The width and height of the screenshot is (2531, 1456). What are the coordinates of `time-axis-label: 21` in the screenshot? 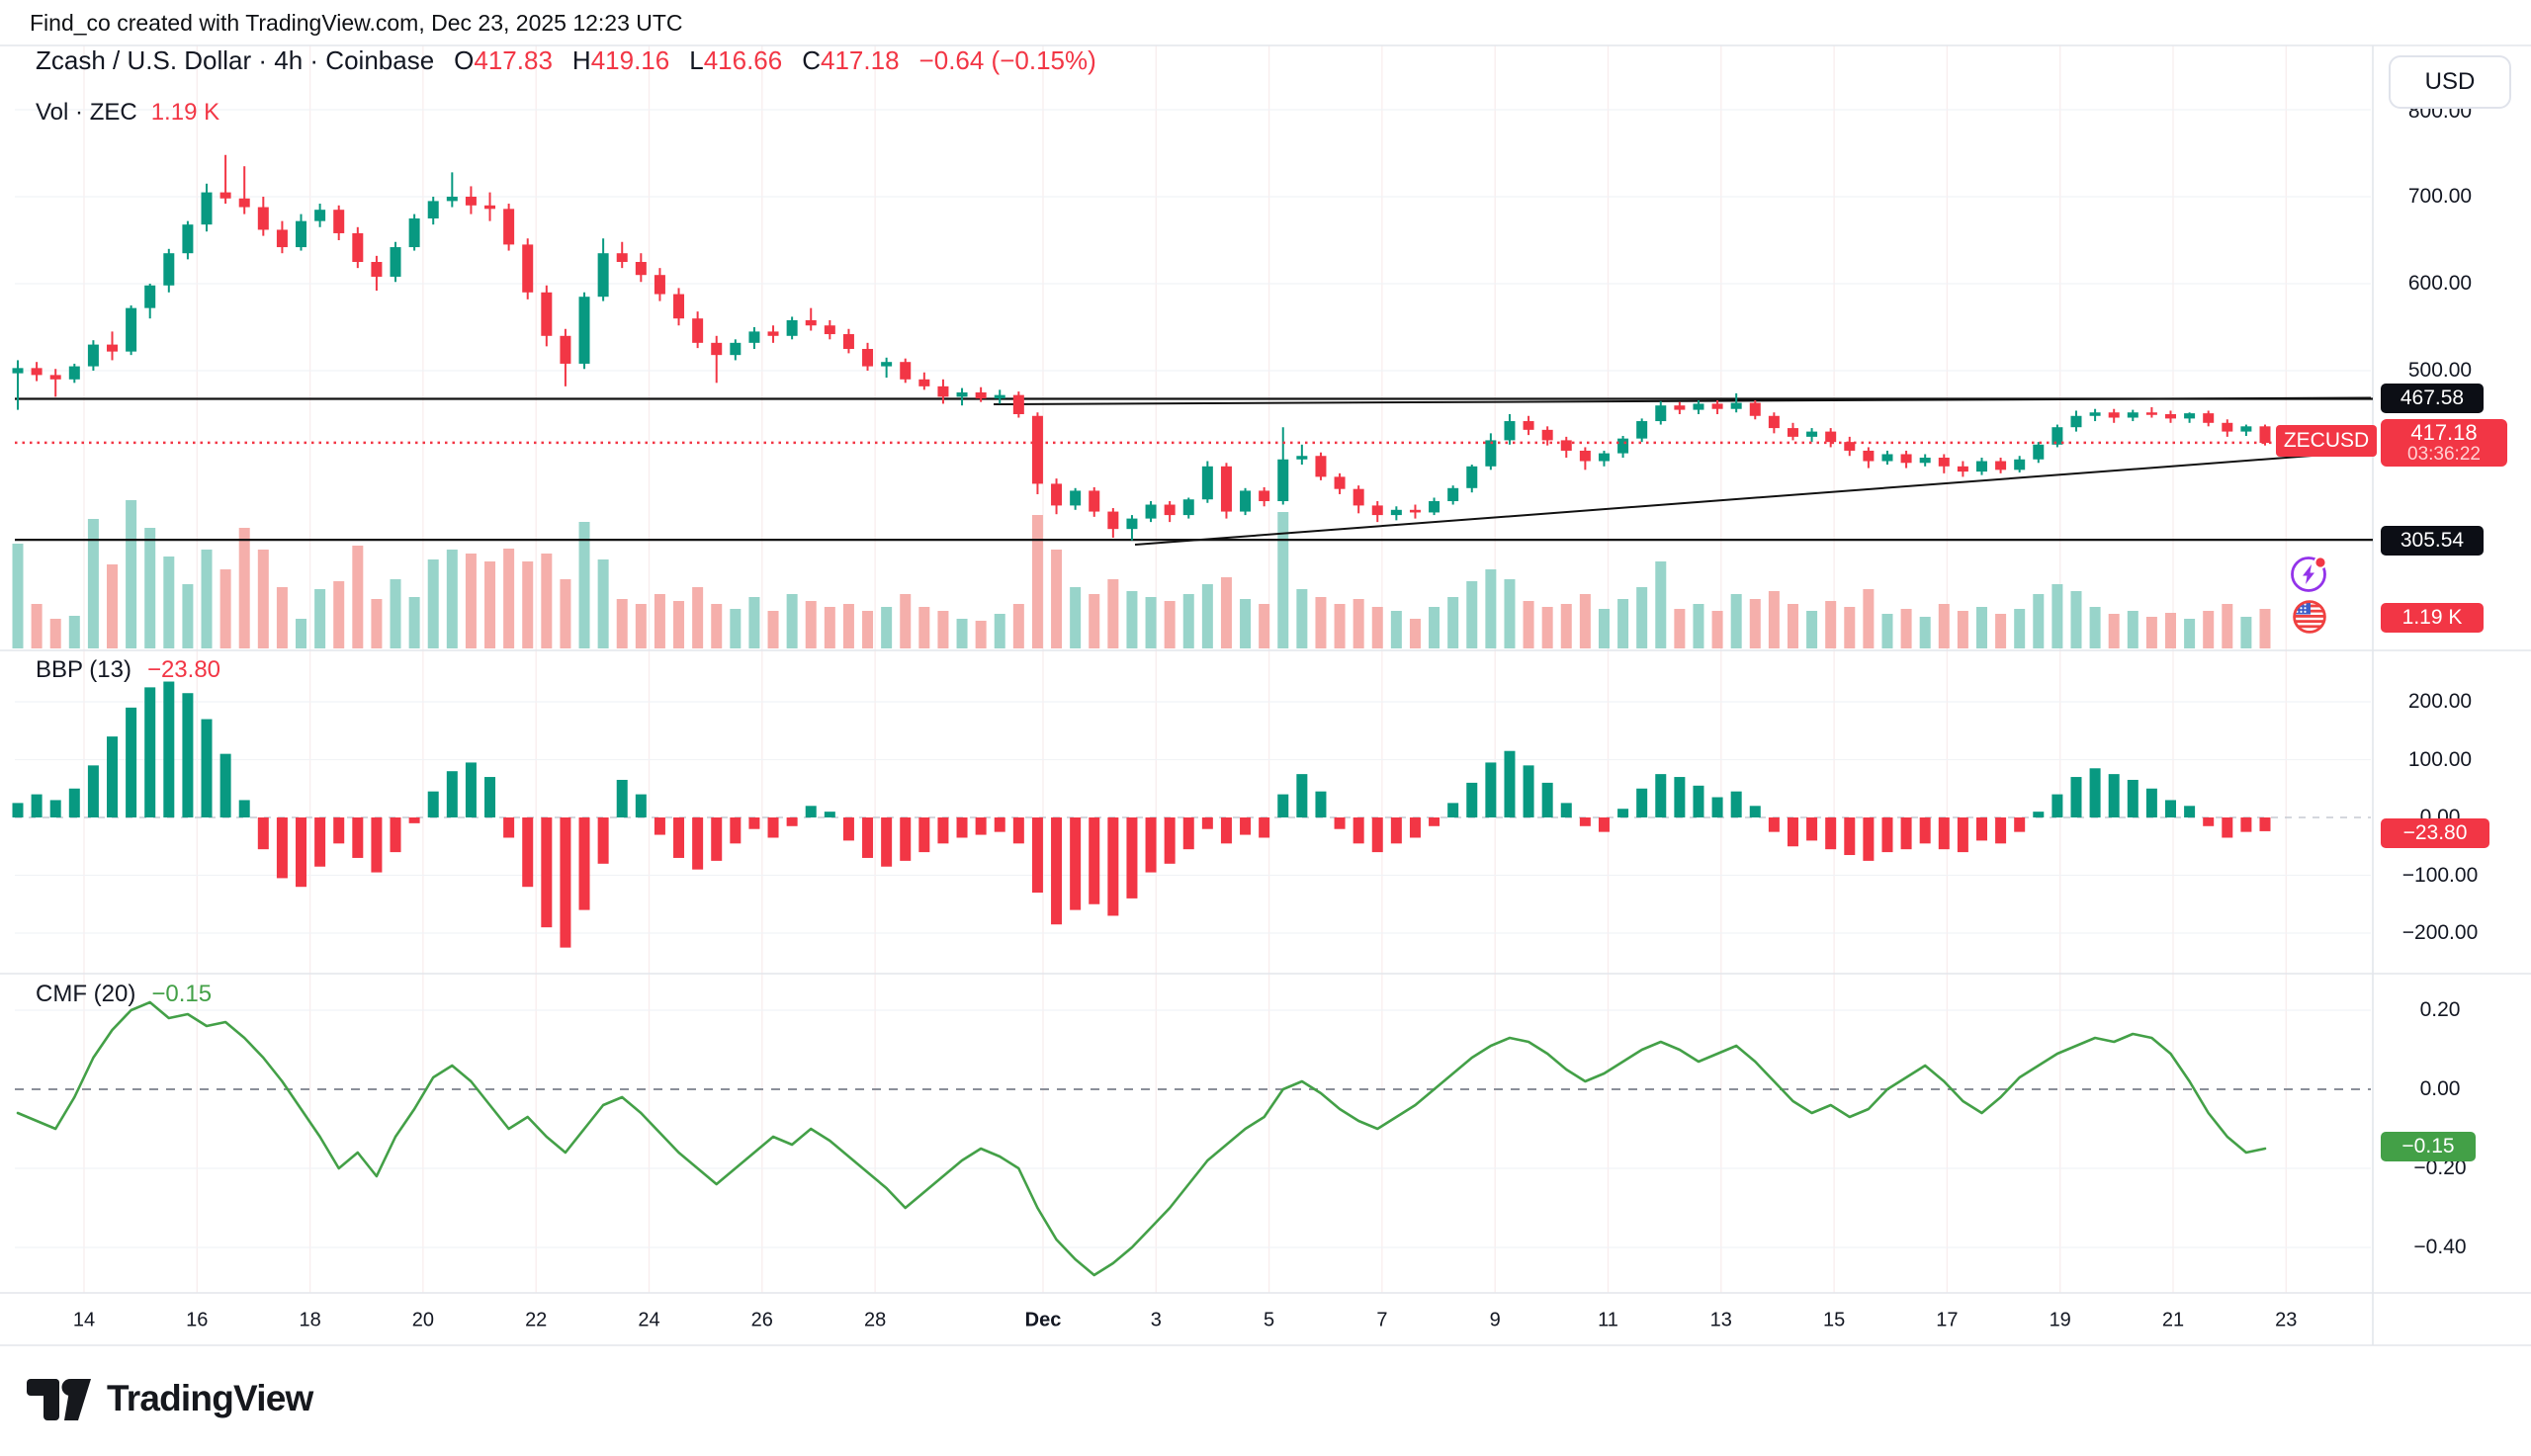 It's located at (2173, 1320).